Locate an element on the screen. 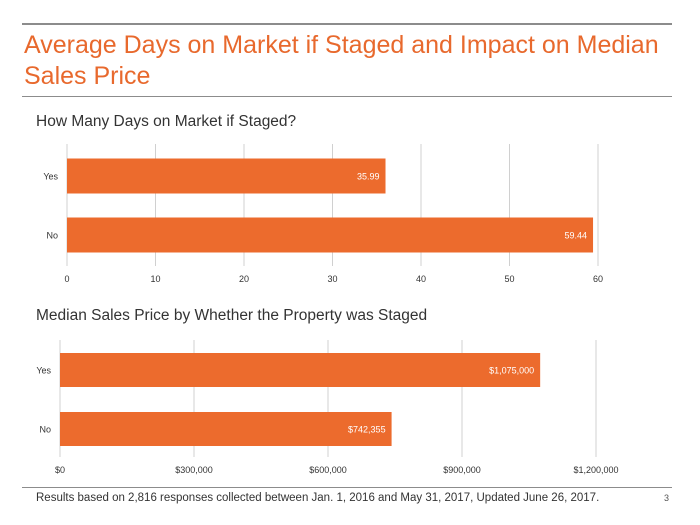 This screenshot has height=525, width=700. chart2-bar-yes is located at coordinates (300, 370).